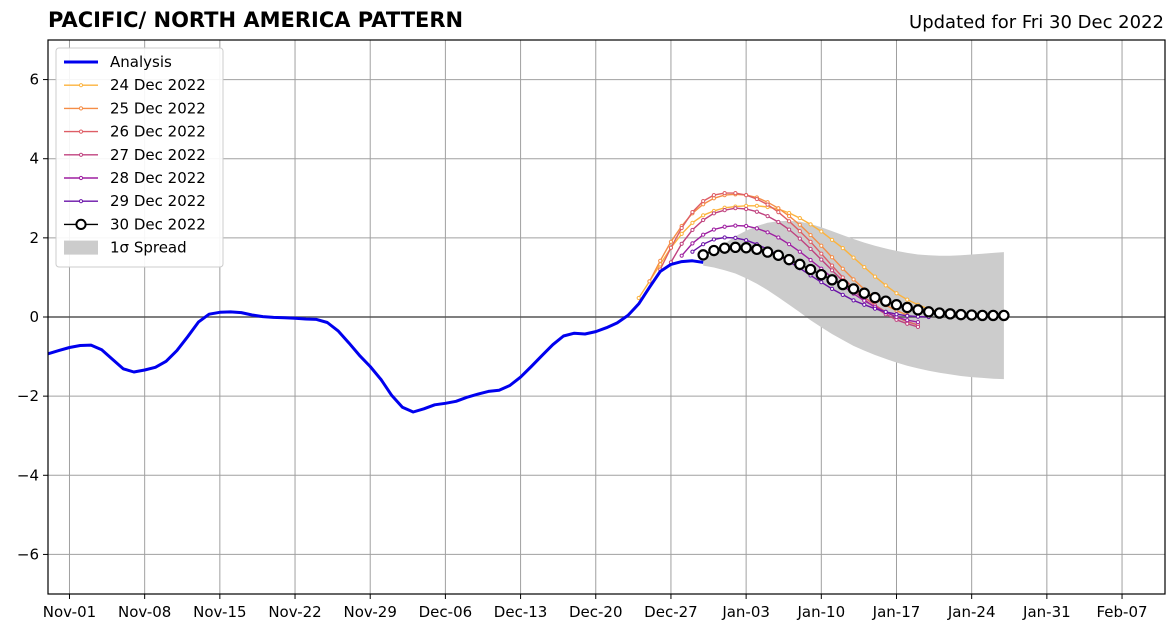 The image size is (1176, 633). Describe the element at coordinates (375, 336) in the screenshot. I see `analysis-line` at that location.